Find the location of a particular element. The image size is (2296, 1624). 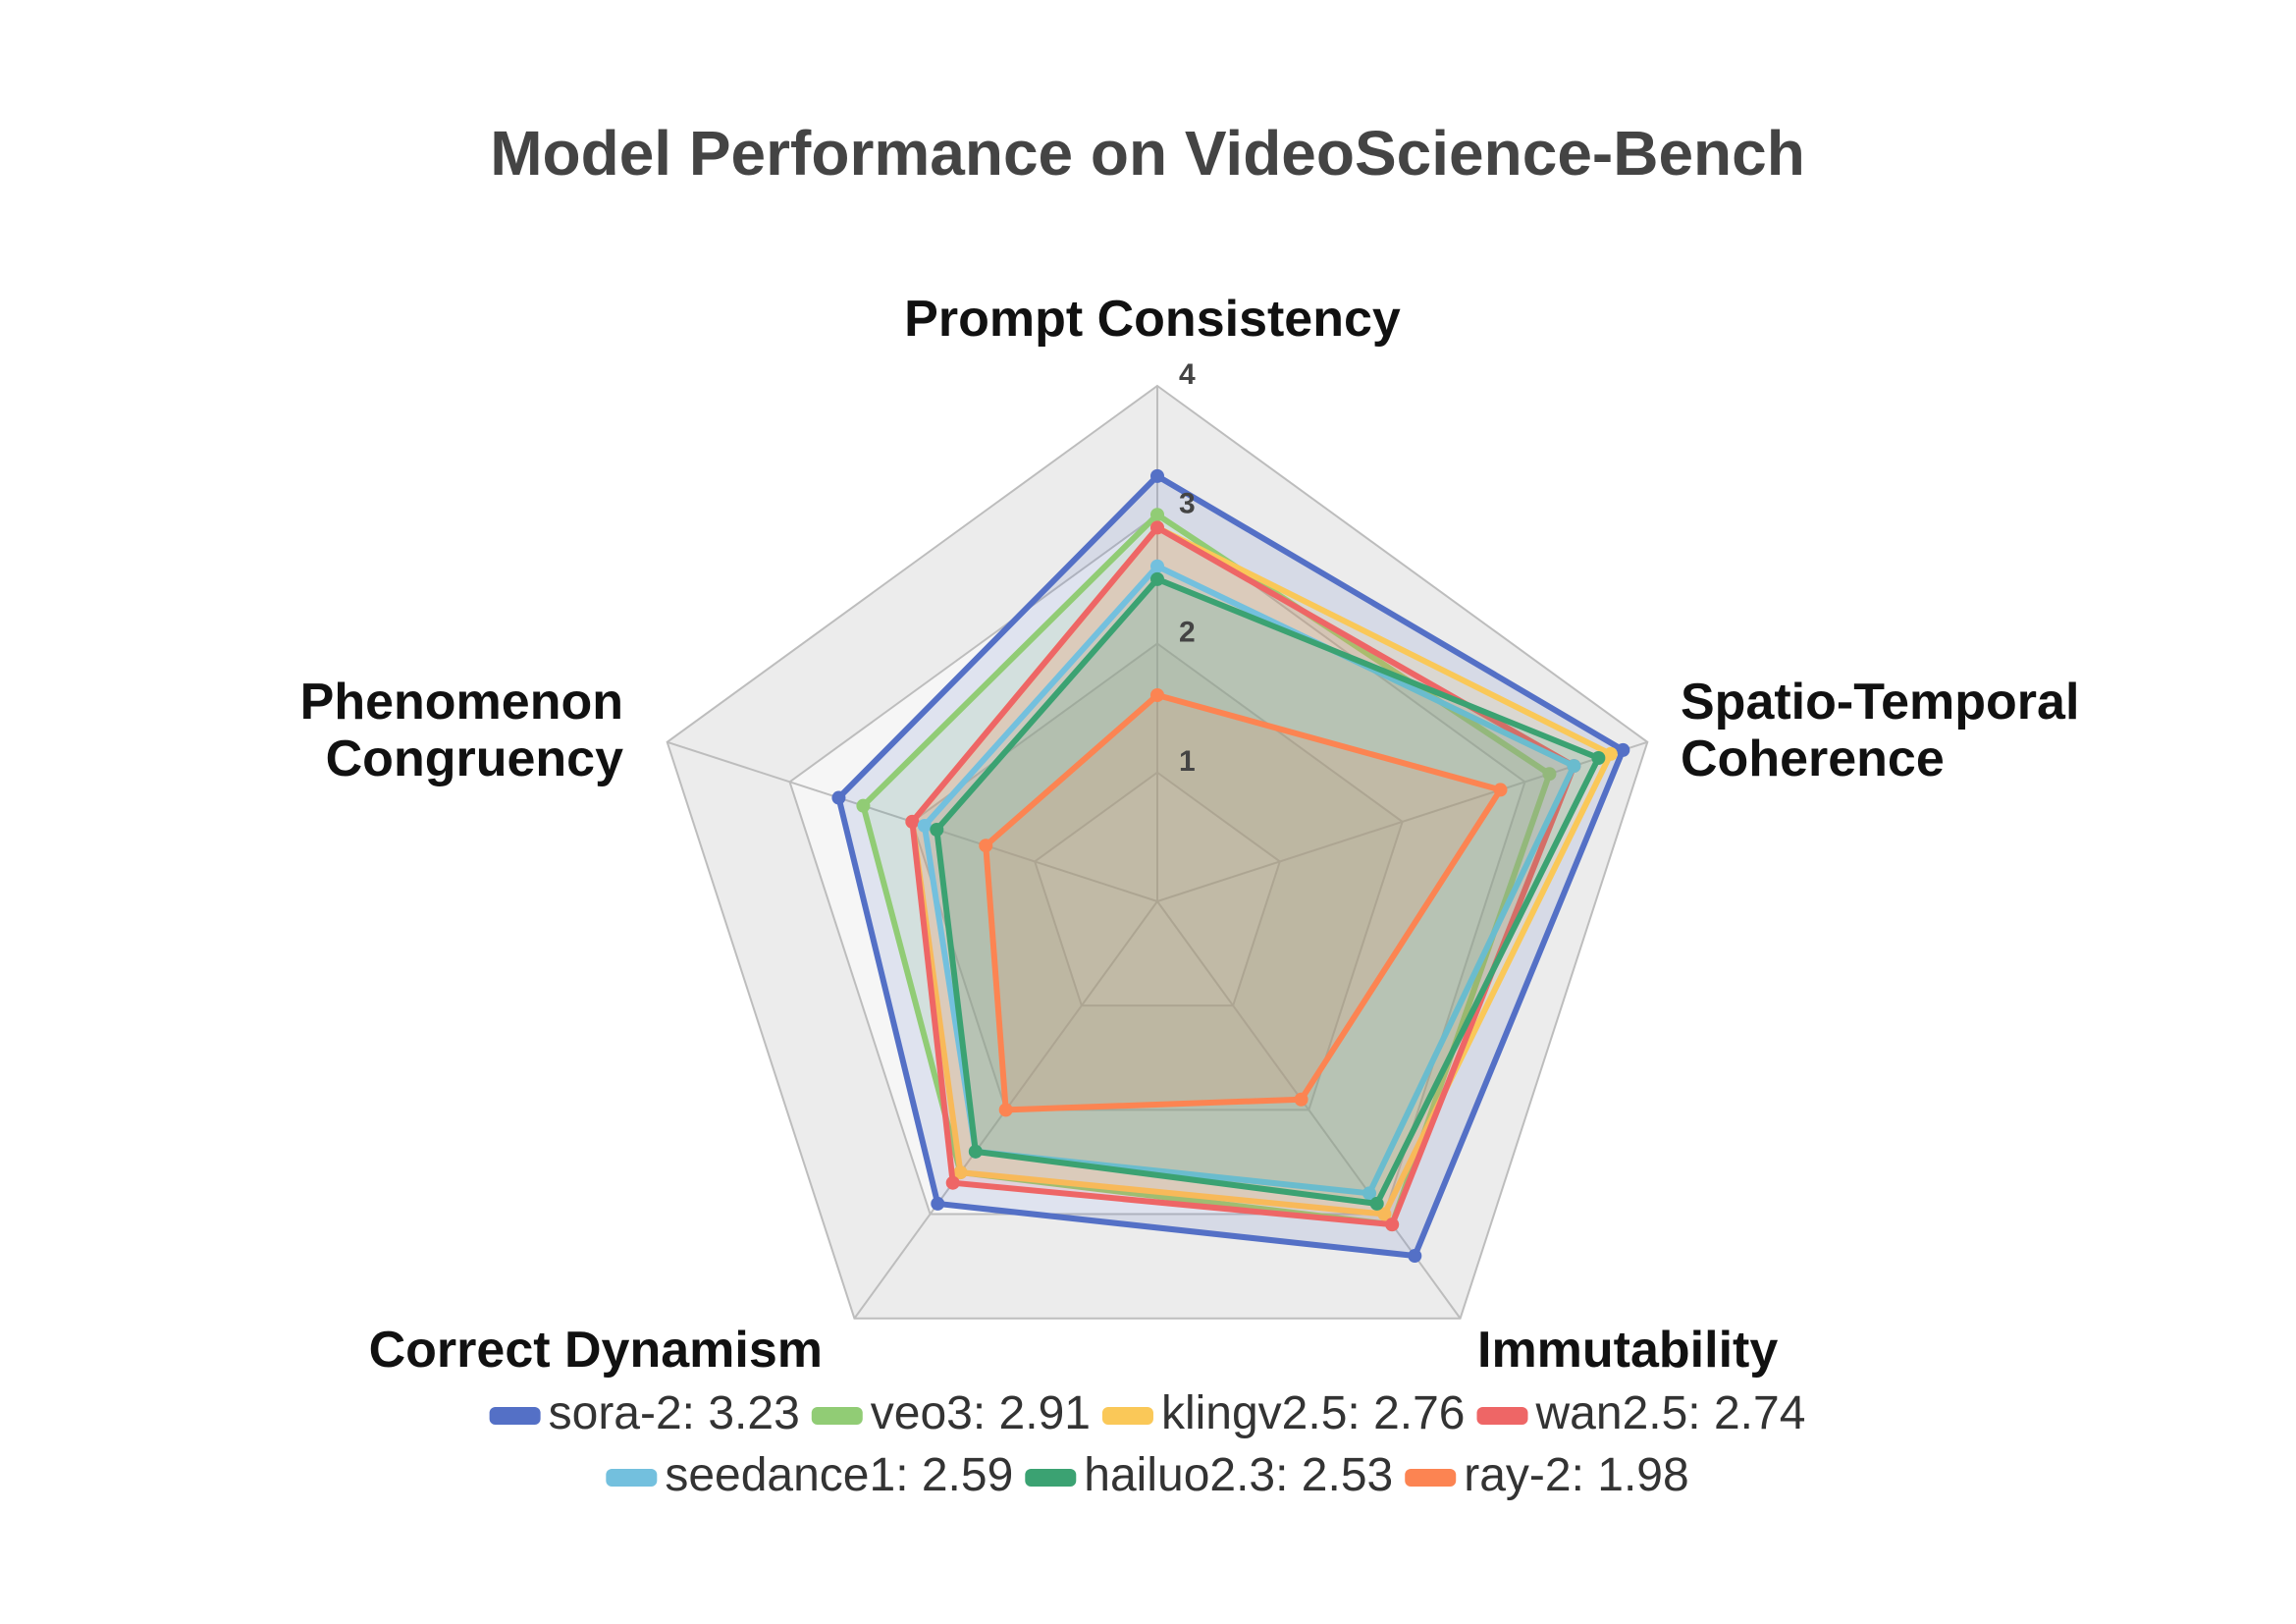

legend-label-klingv2.5: klingv2.5: 2.76 is located at coordinates (1314, 1413).